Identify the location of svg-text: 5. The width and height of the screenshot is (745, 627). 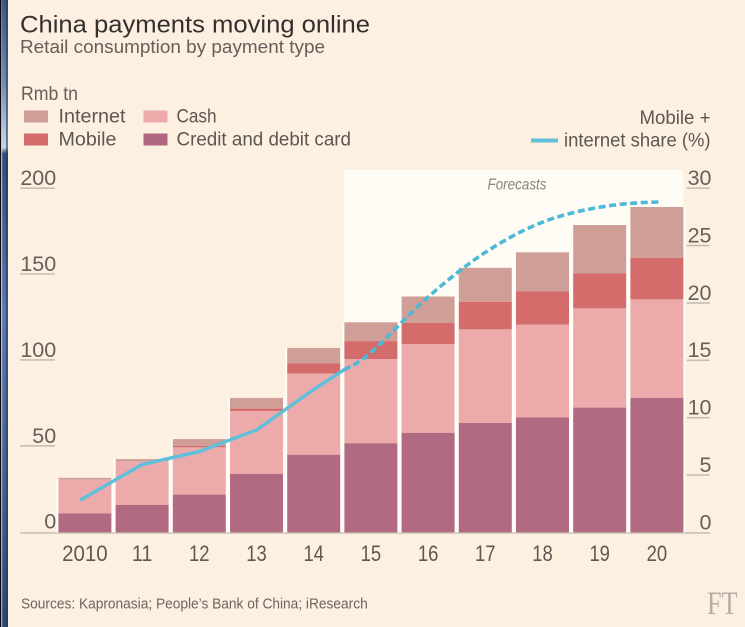
(706, 465).